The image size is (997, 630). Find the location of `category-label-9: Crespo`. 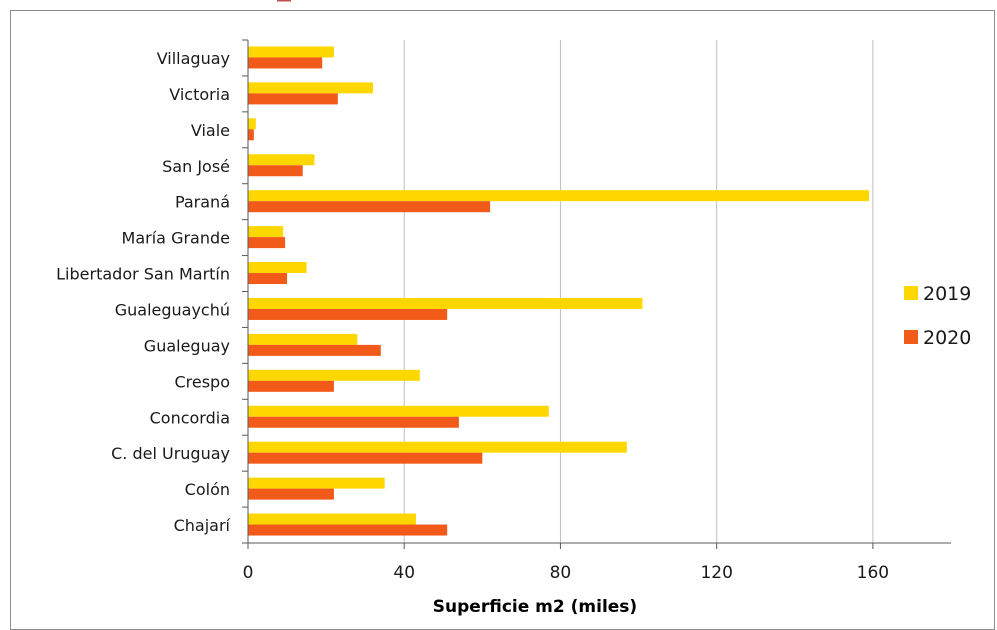

category-label-9: Crespo is located at coordinates (202, 381).